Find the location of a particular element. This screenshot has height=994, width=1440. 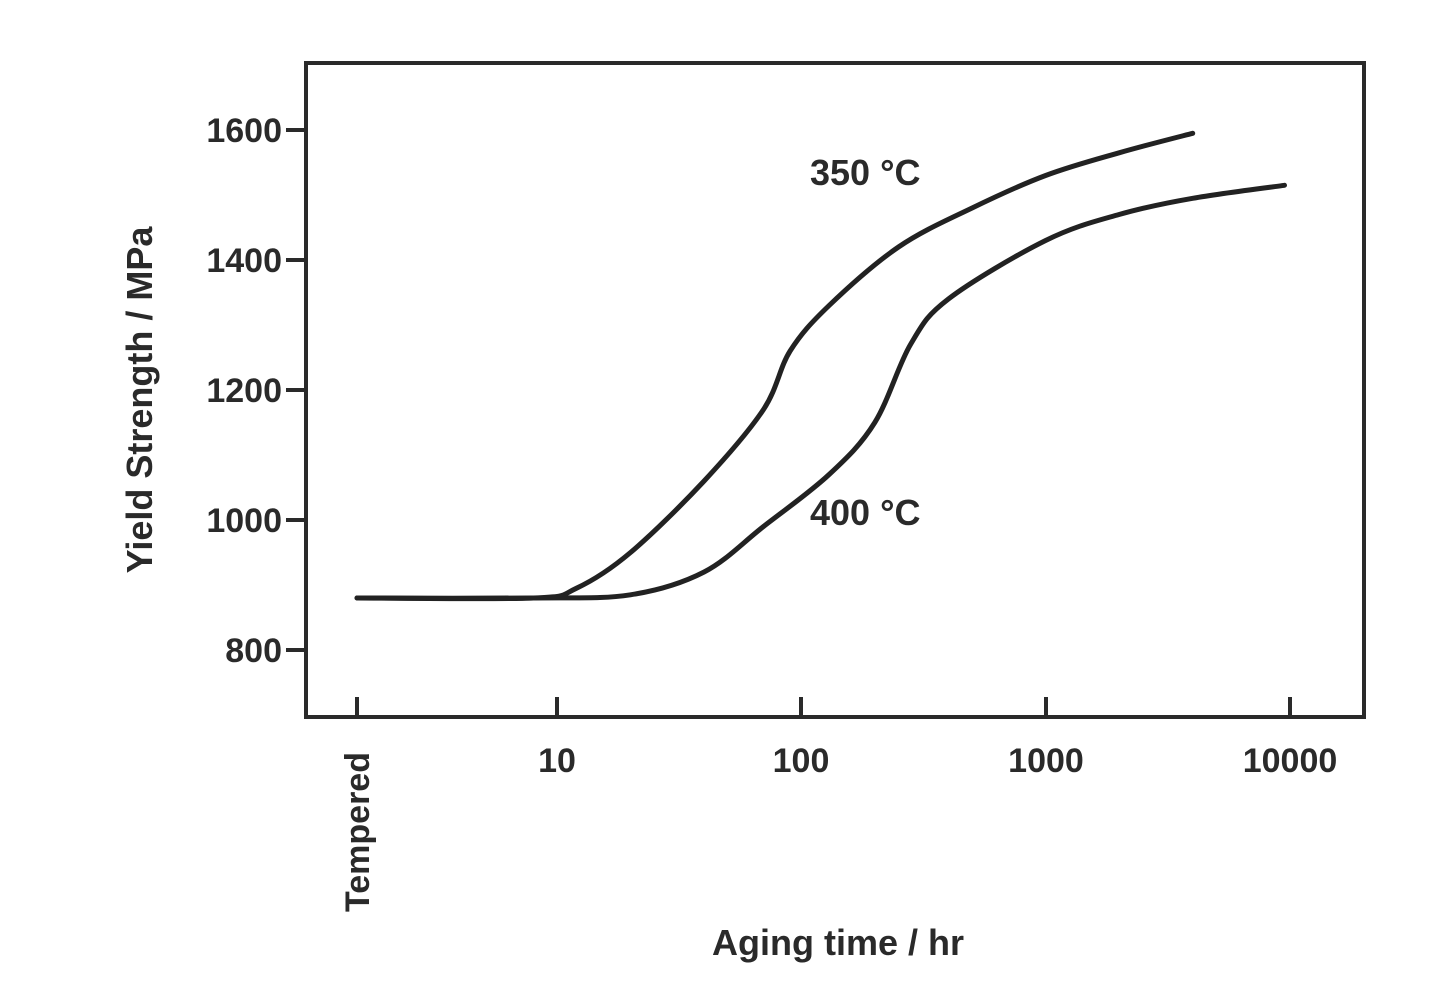

y-tick-label: 1600 is located at coordinates (244, 131).